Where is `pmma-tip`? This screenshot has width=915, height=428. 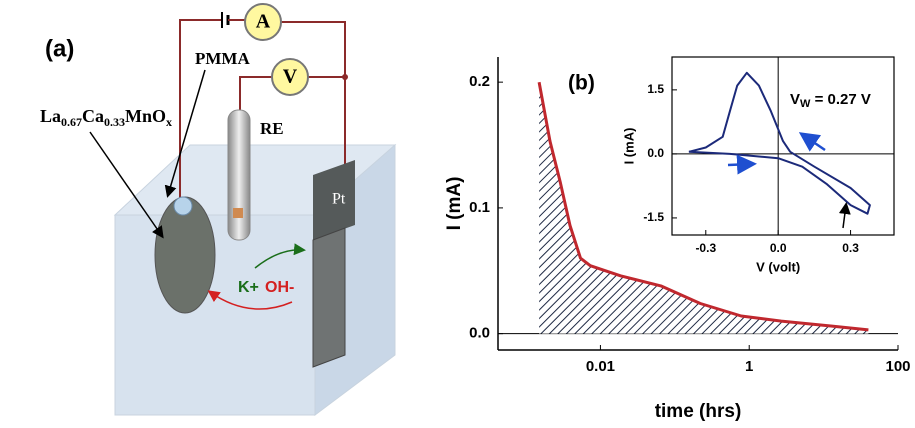 pmma-tip is located at coordinates (183, 206).